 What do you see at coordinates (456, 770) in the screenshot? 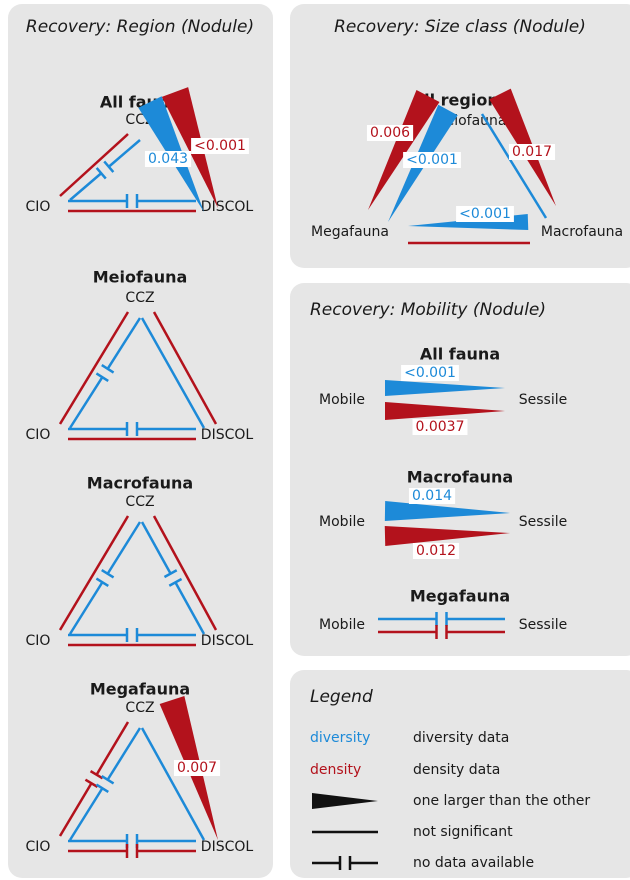
I see `legend-text: density data` at bounding box center [456, 770].